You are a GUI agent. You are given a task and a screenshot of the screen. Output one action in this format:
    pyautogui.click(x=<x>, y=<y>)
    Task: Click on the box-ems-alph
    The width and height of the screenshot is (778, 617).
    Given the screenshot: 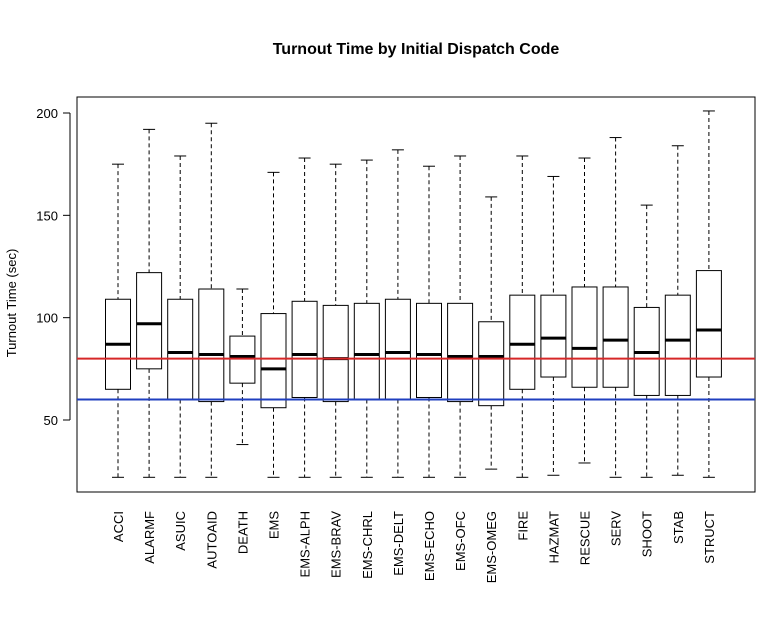 What is the action you would take?
    pyautogui.click(x=304, y=317)
    